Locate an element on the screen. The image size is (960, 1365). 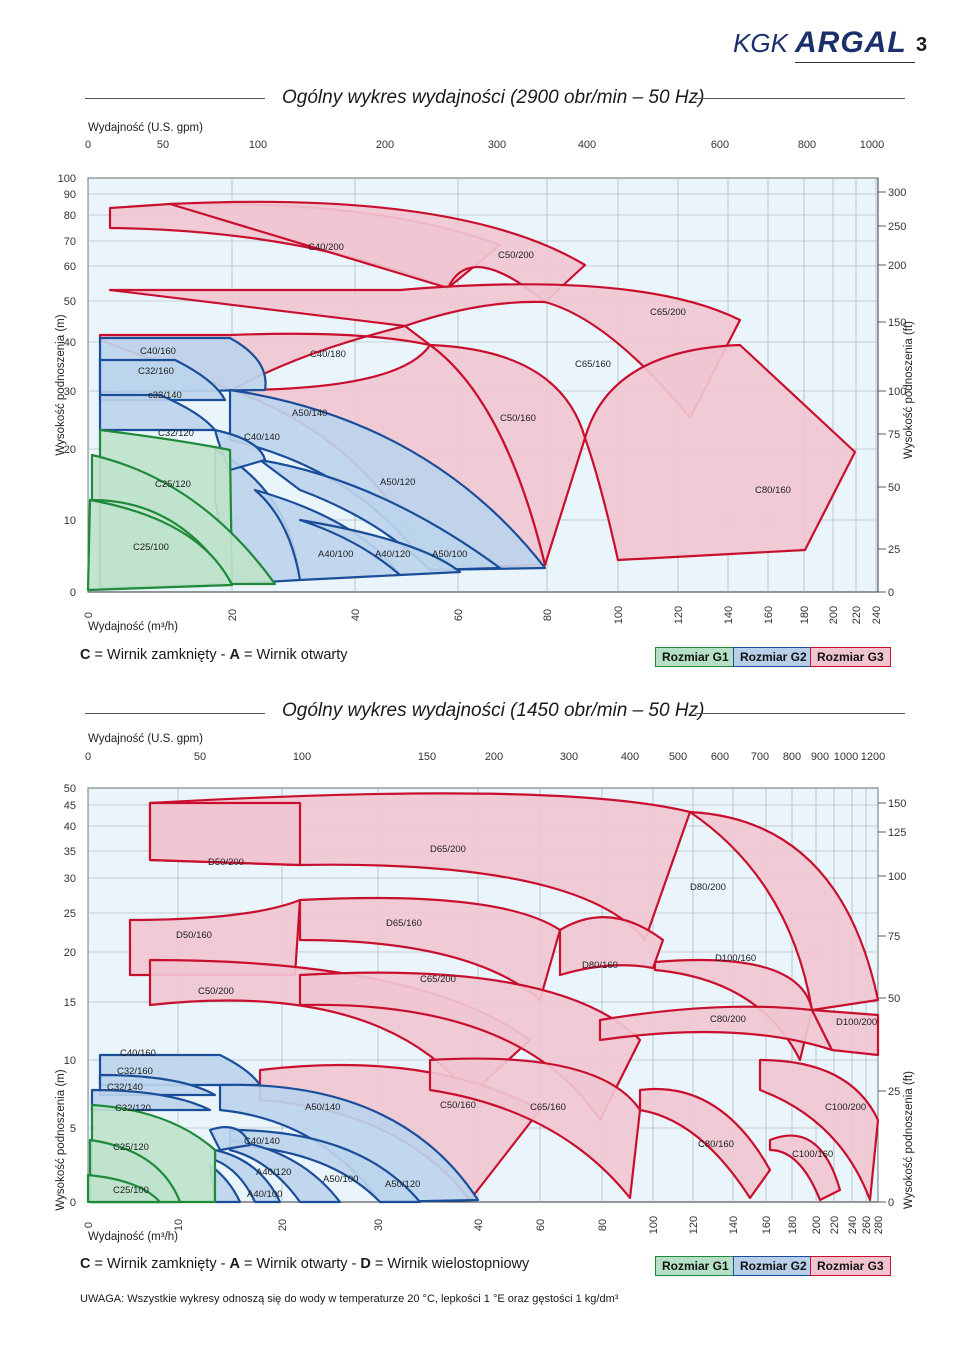
x-tick: 60 is located at coordinates (459, 615).